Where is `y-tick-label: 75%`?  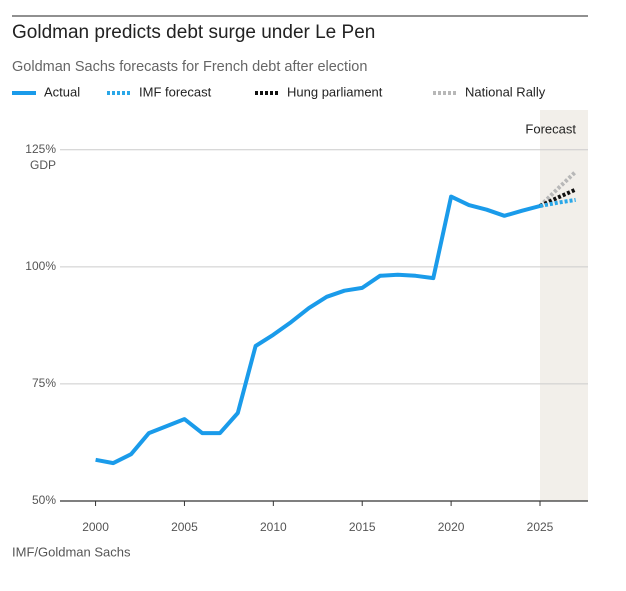 y-tick-label: 75% is located at coordinates (44, 383).